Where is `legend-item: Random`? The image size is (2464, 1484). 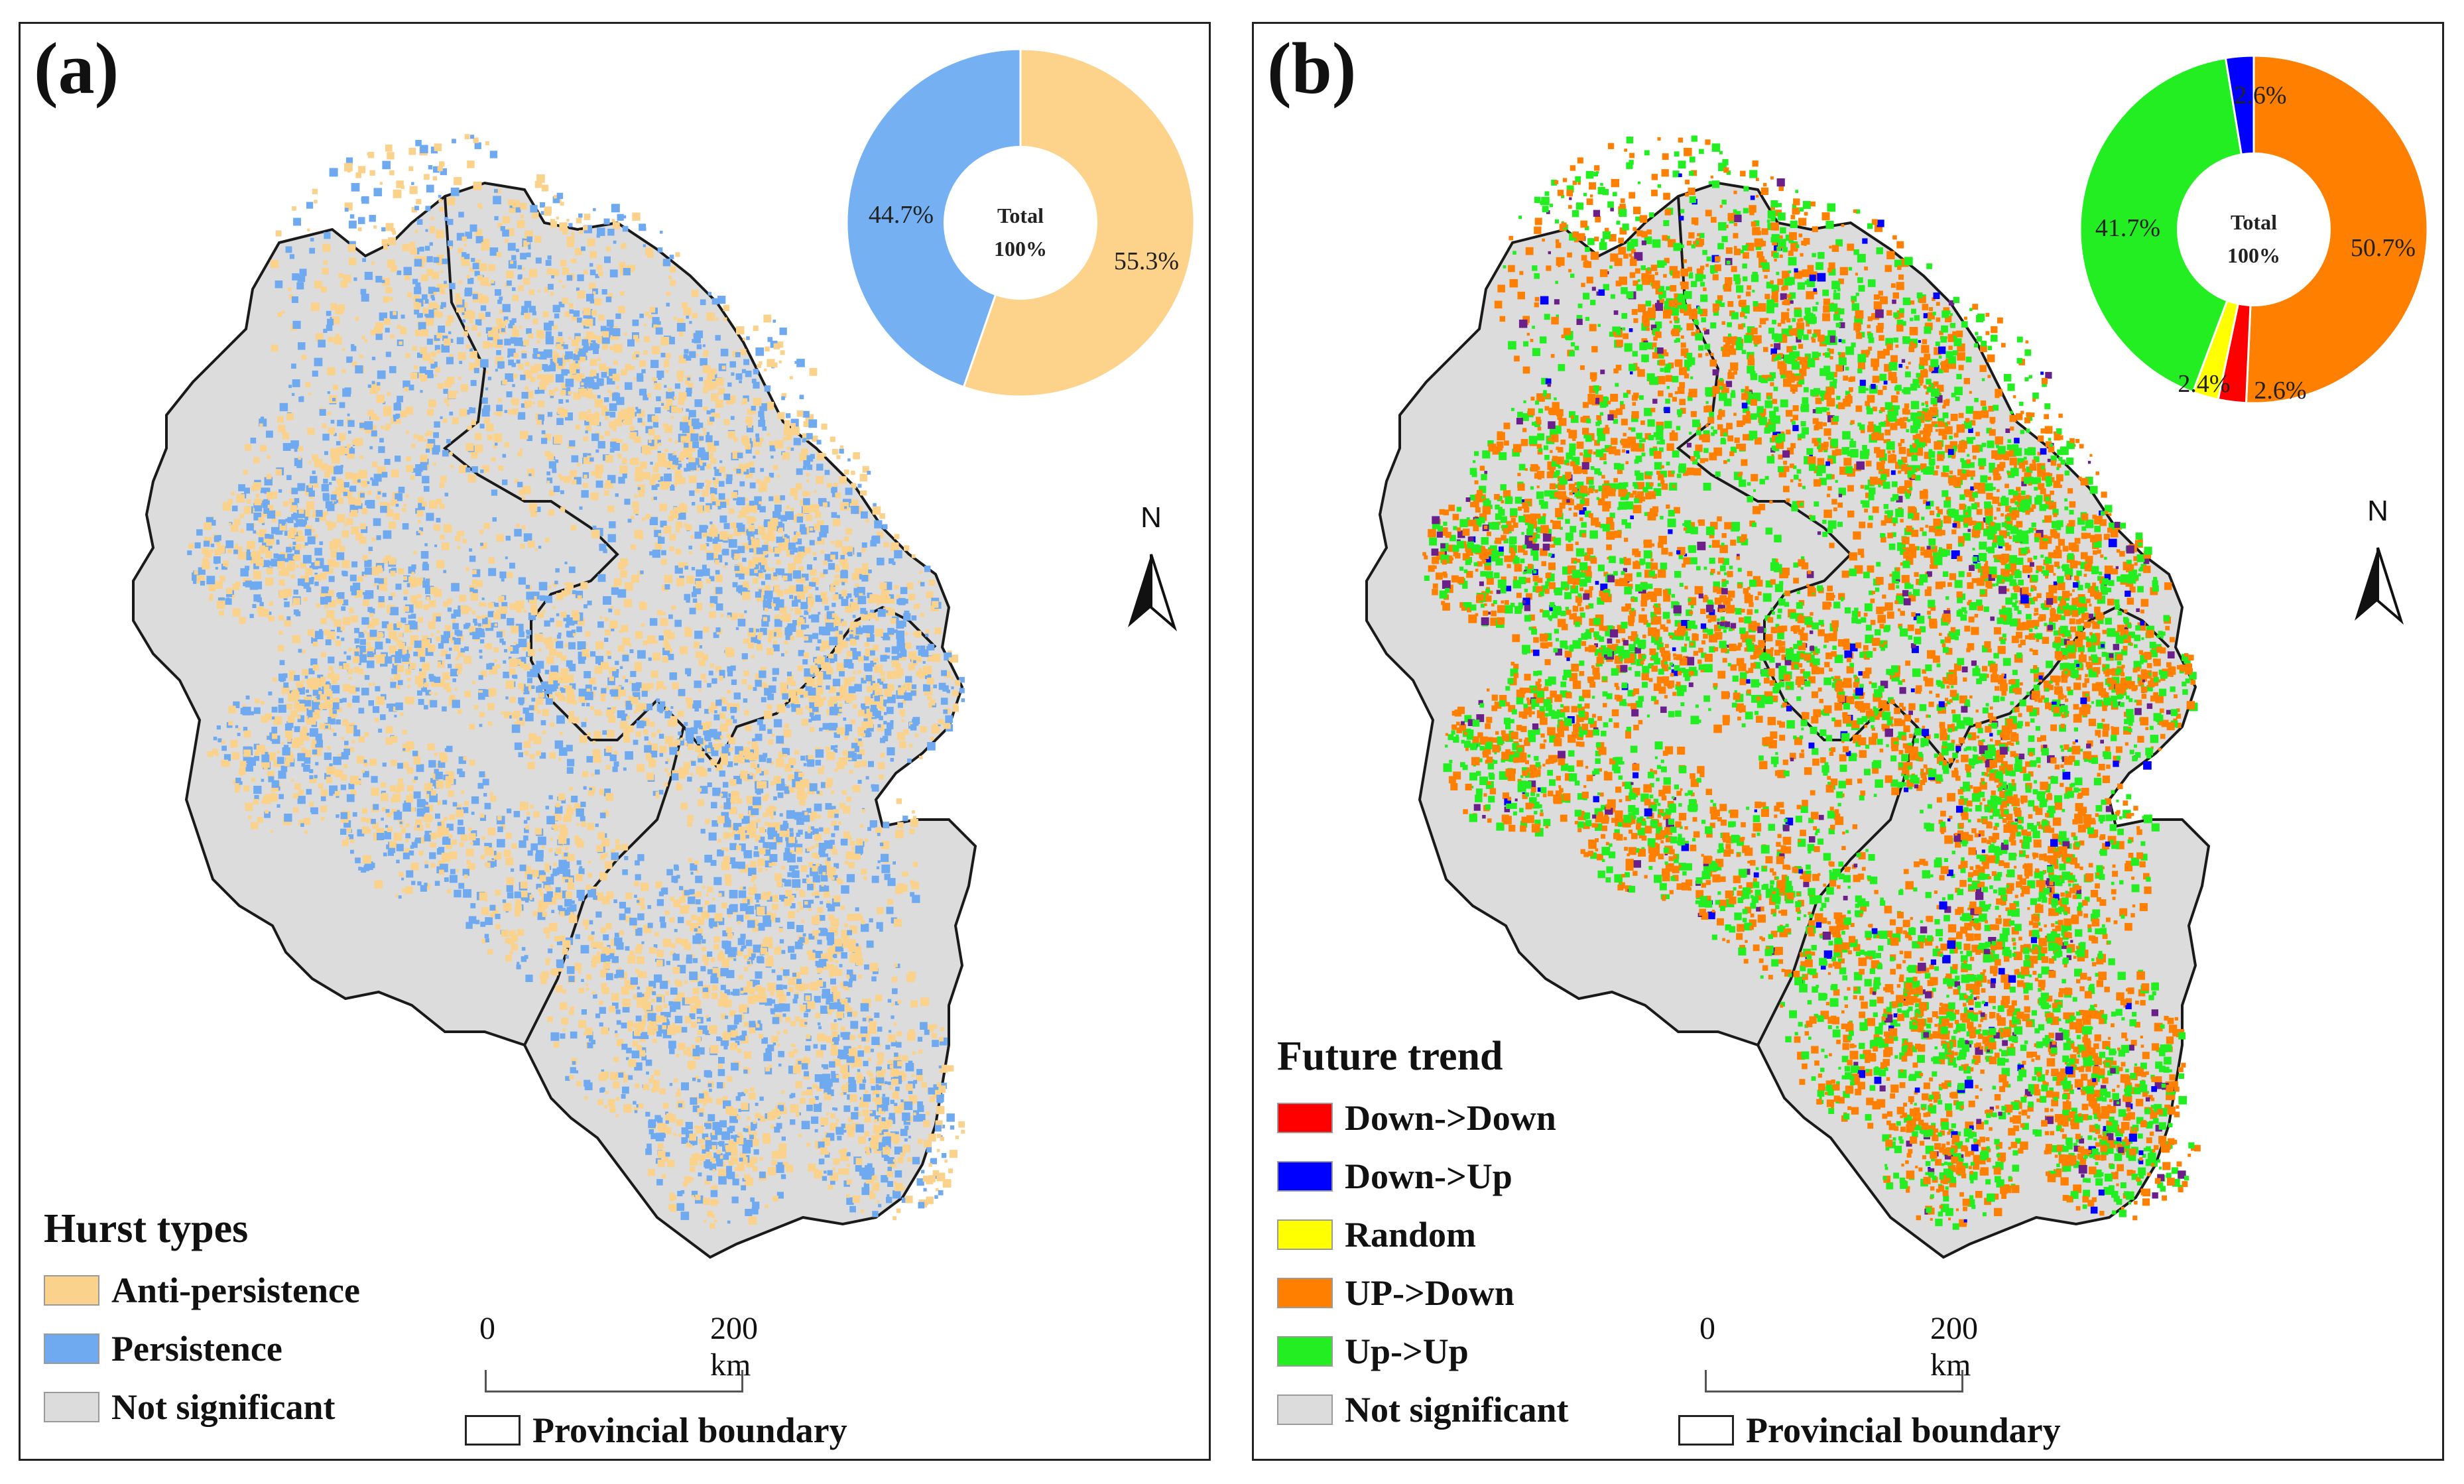
legend-item: Random is located at coordinates (1423, 1235).